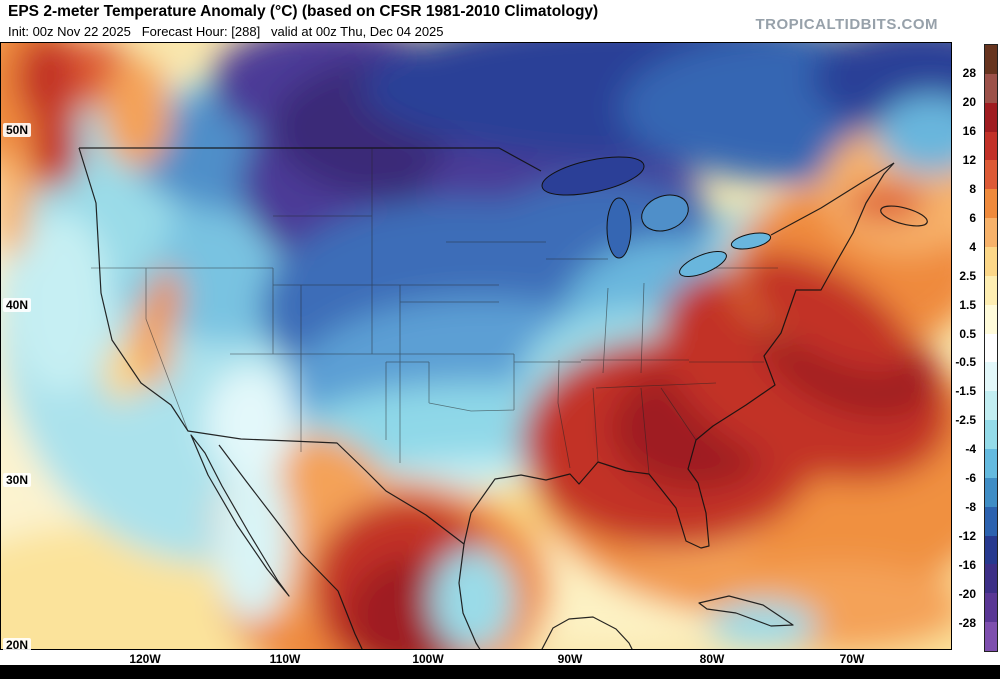 This screenshot has height=679, width=1000. Describe the element at coordinates (967, 623) in the screenshot. I see `colorbar-tick-label: -28` at that location.